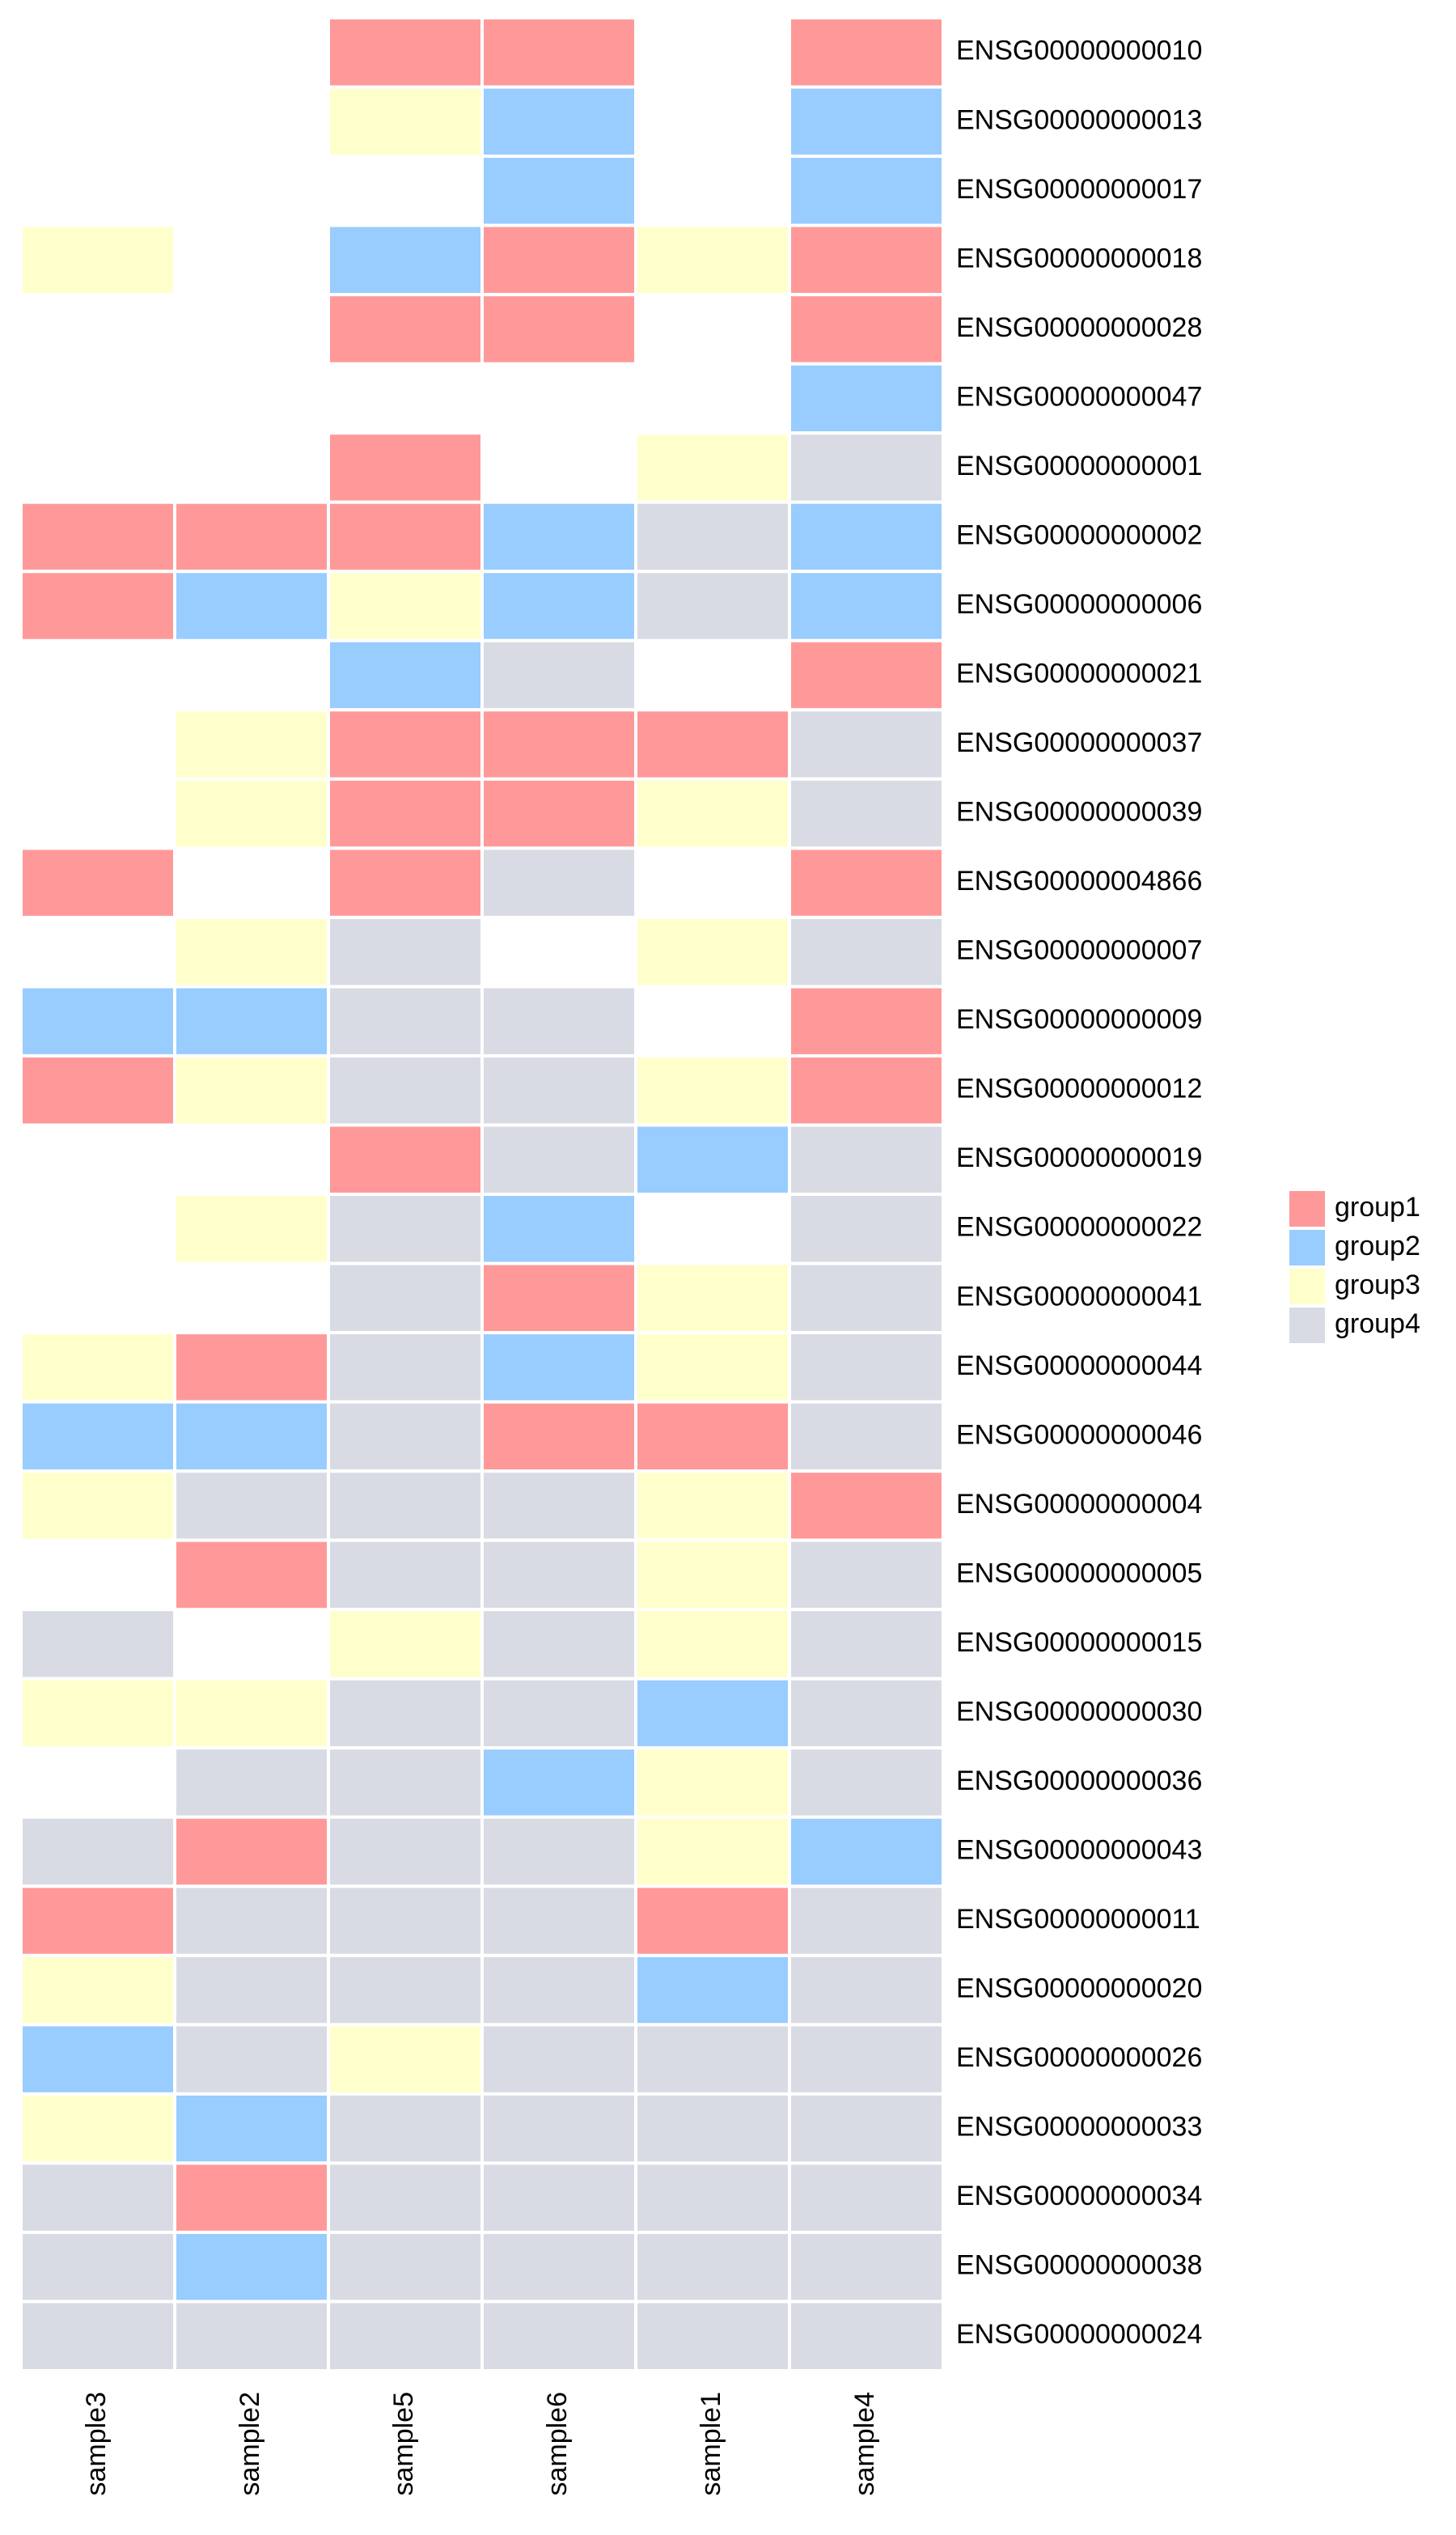 The image size is (1456, 2535). What do you see at coordinates (1079, 466) in the screenshot?
I see `row-label: ENSG00000000001` at bounding box center [1079, 466].